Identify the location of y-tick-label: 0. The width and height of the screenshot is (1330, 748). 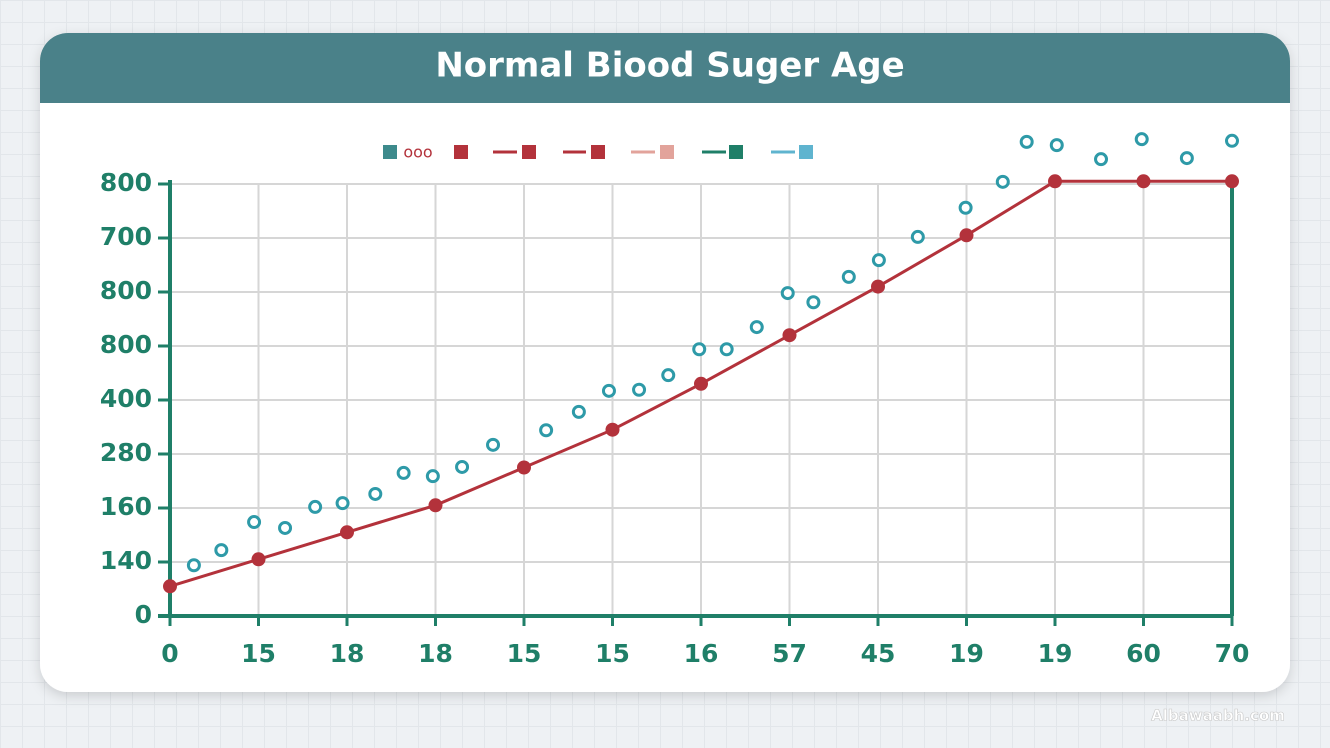
(143, 614).